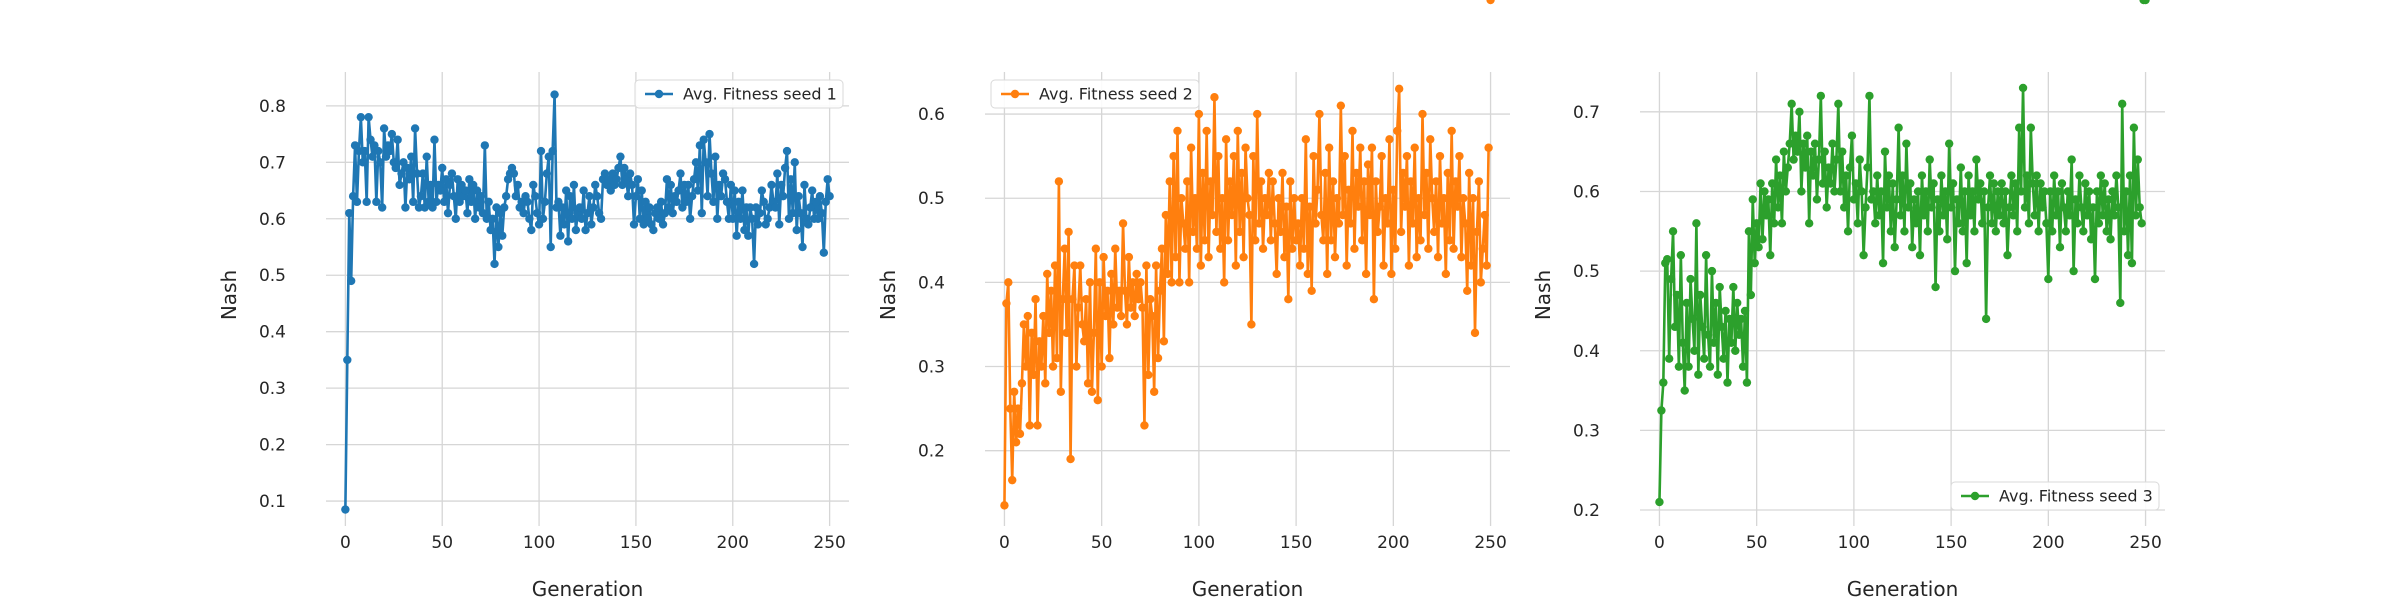 This screenshot has width=2400, height=600. I want to click on x-tick-label: 150, so click(636, 543).